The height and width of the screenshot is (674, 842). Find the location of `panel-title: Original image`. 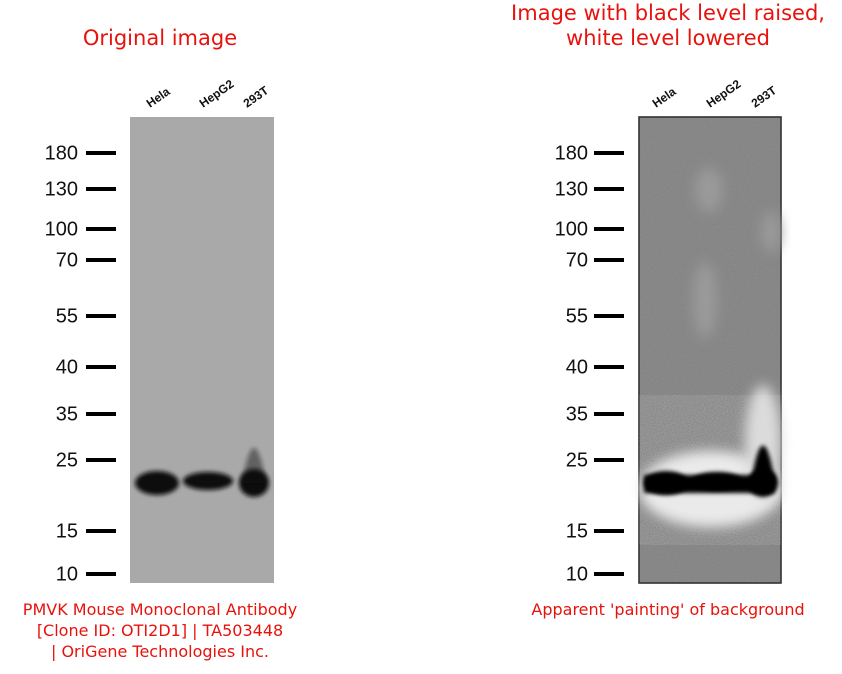

panel-title: Original image is located at coordinates (160, 38).